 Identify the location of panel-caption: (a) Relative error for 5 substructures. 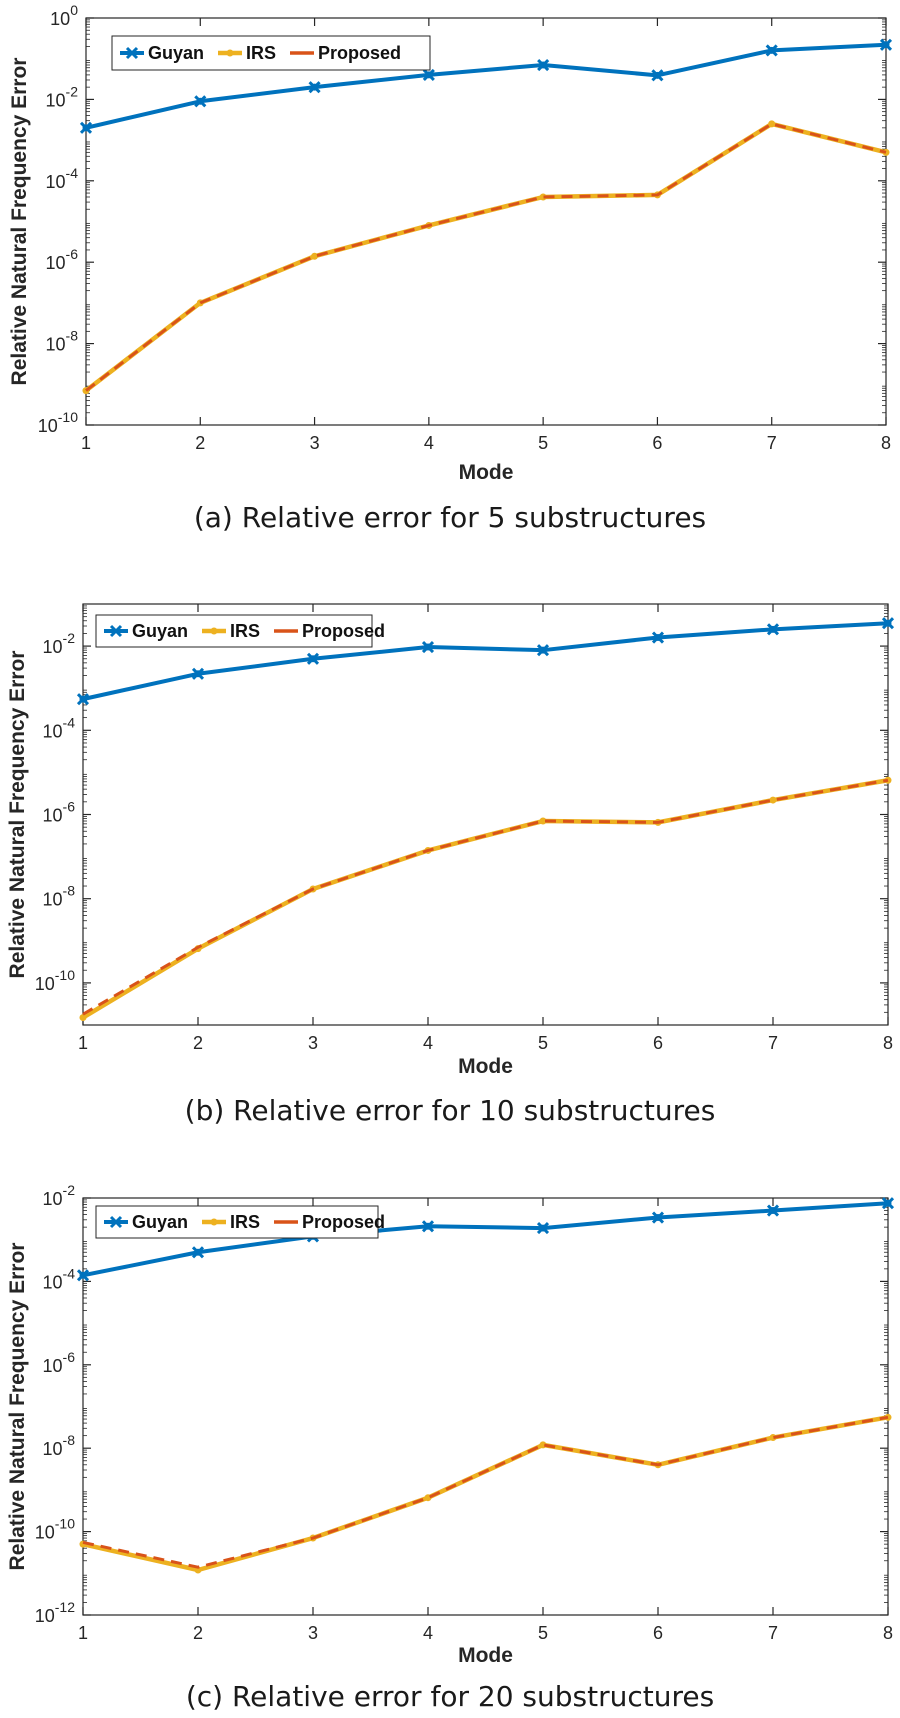
(450, 517).